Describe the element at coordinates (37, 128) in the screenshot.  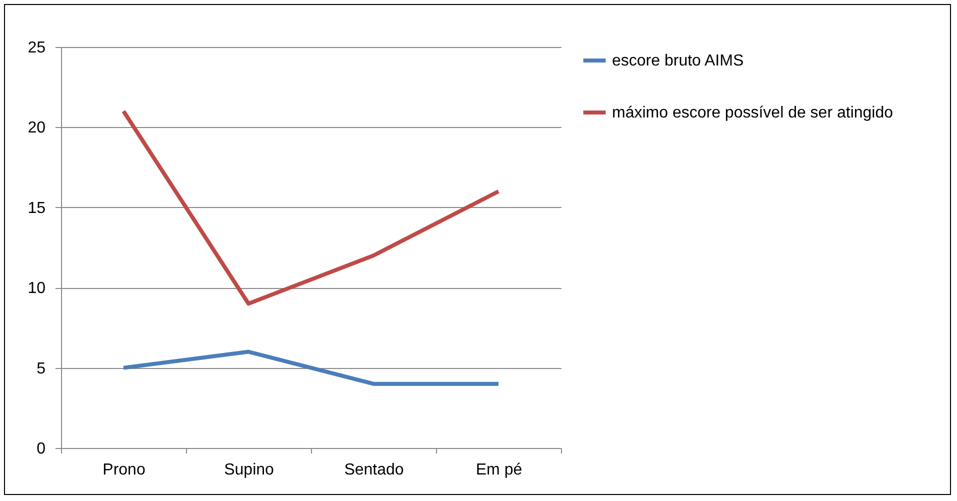
I see `y-tick-label: 20` at that location.